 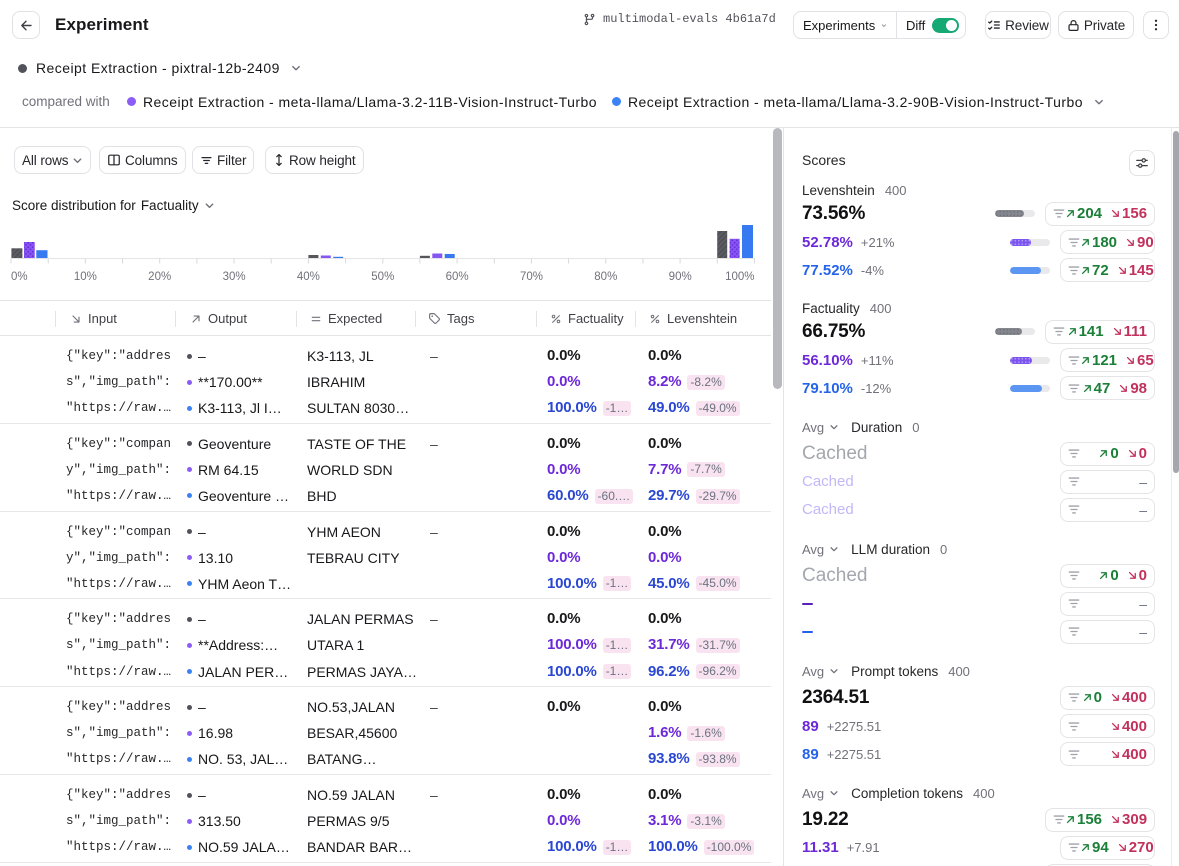 What do you see at coordinates (159, 277) in the screenshot?
I see `svg-text: 20%` at bounding box center [159, 277].